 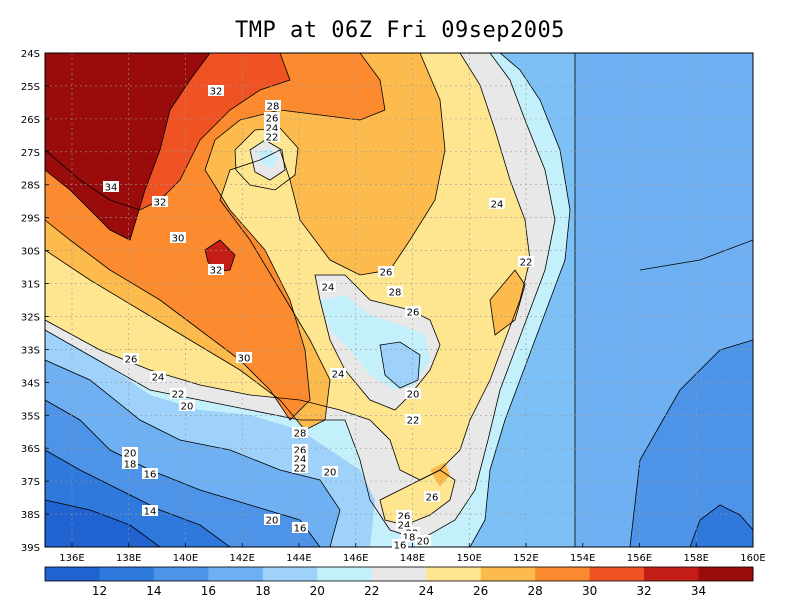 What do you see at coordinates (153, 591) in the screenshot?
I see `colorbar-label: 14` at bounding box center [153, 591].